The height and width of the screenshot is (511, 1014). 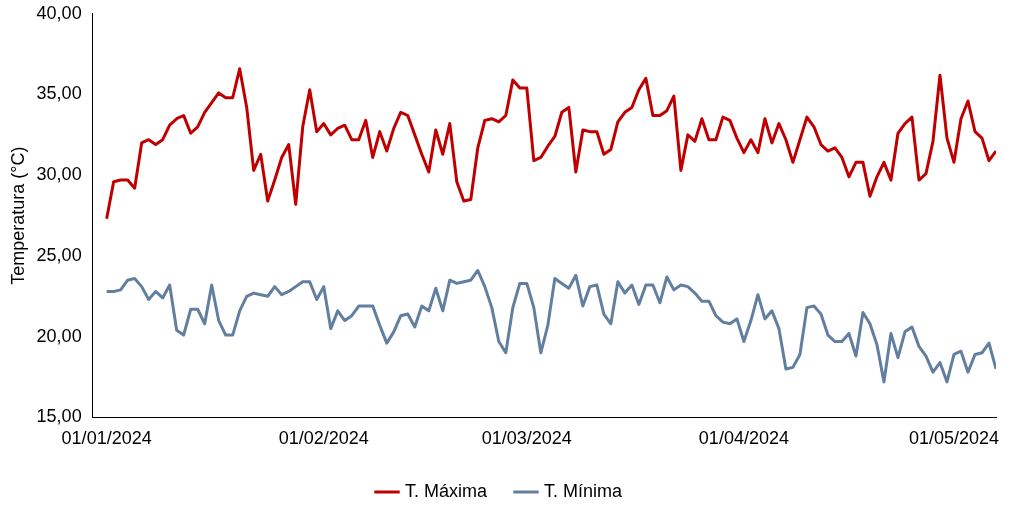 What do you see at coordinates (59, 12) in the screenshot?
I see `y-tick-label: 40,00` at bounding box center [59, 12].